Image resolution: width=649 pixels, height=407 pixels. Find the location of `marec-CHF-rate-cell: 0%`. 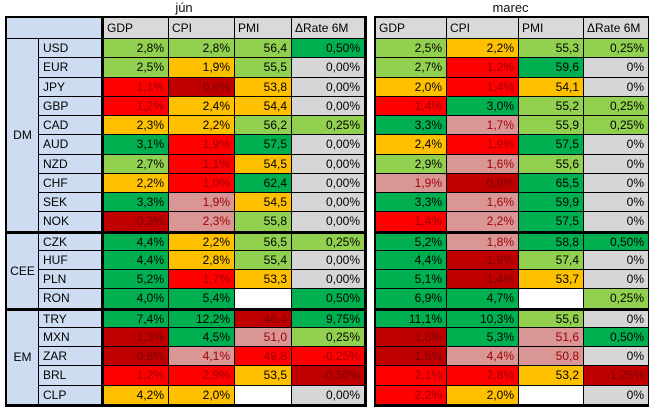

marec-CHF-rate-cell: 0% is located at coordinates (616, 183).